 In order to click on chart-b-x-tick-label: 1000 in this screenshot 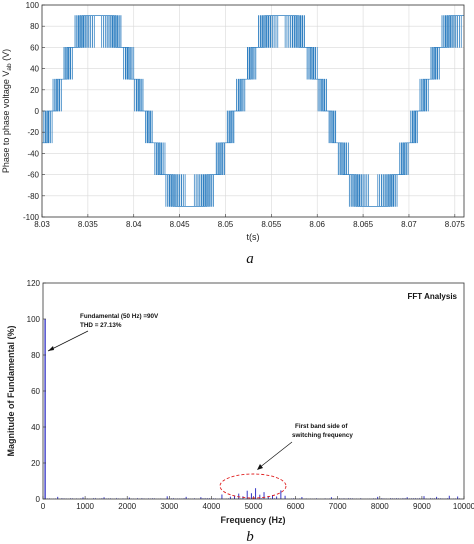, I will do `click(85, 506)`.